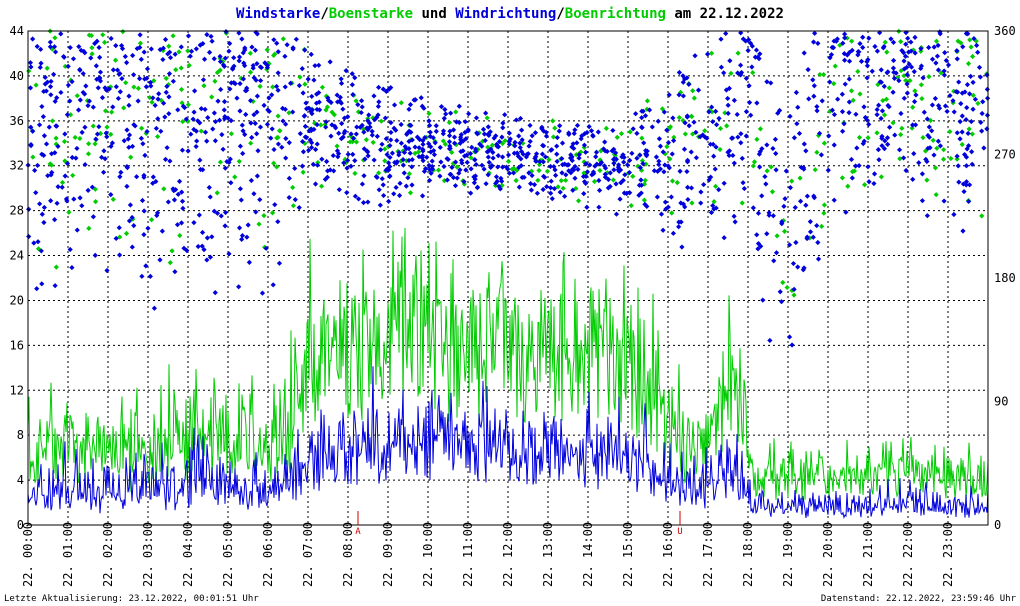 The width and height of the screenshot is (1020, 606). Describe the element at coordinates (668, 554) in the screenshot. I see `x-tick-label: 22. 16:00` at that location.